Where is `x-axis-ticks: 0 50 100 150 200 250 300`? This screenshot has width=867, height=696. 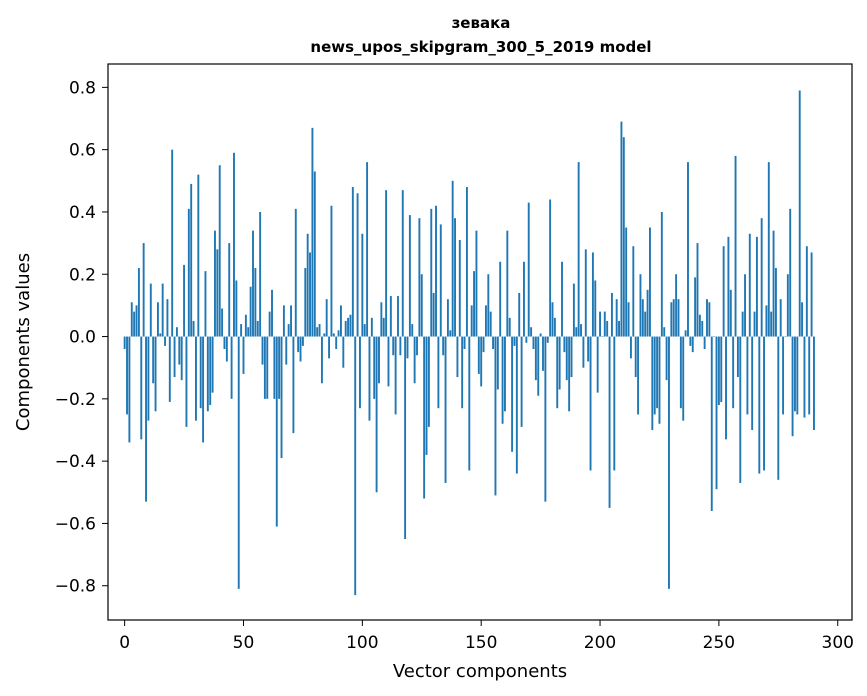 x-axis-ticks: 0 50 100 150 200 250 300 is located at coordinates (486, 636).